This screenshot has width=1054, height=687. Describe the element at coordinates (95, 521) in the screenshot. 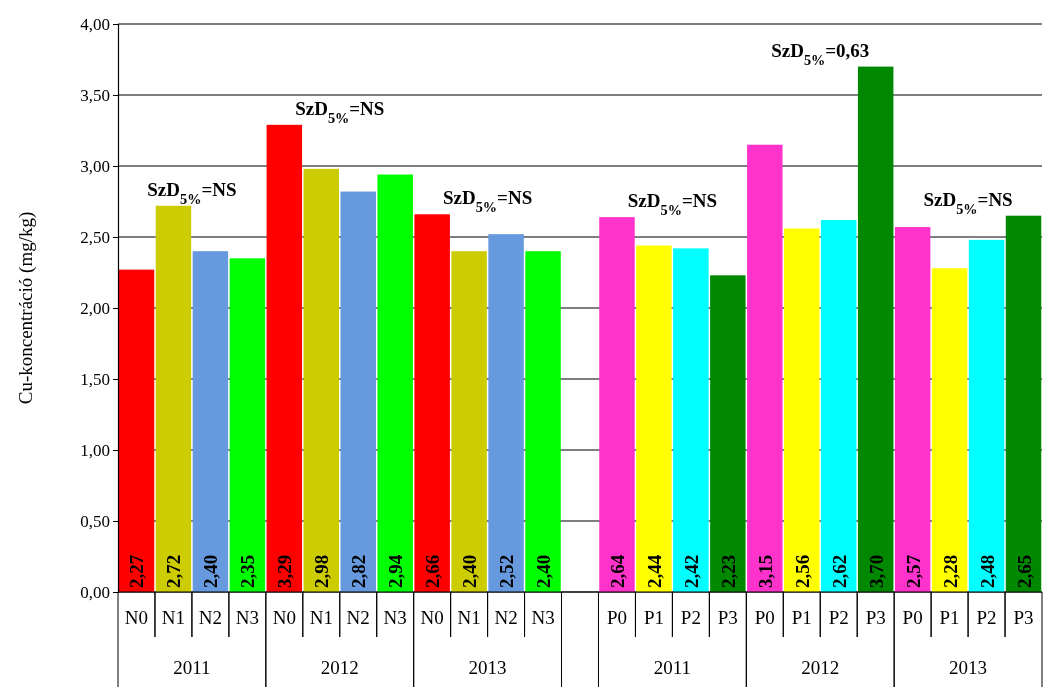

I see `y-tick-label: 0,50` at that location.